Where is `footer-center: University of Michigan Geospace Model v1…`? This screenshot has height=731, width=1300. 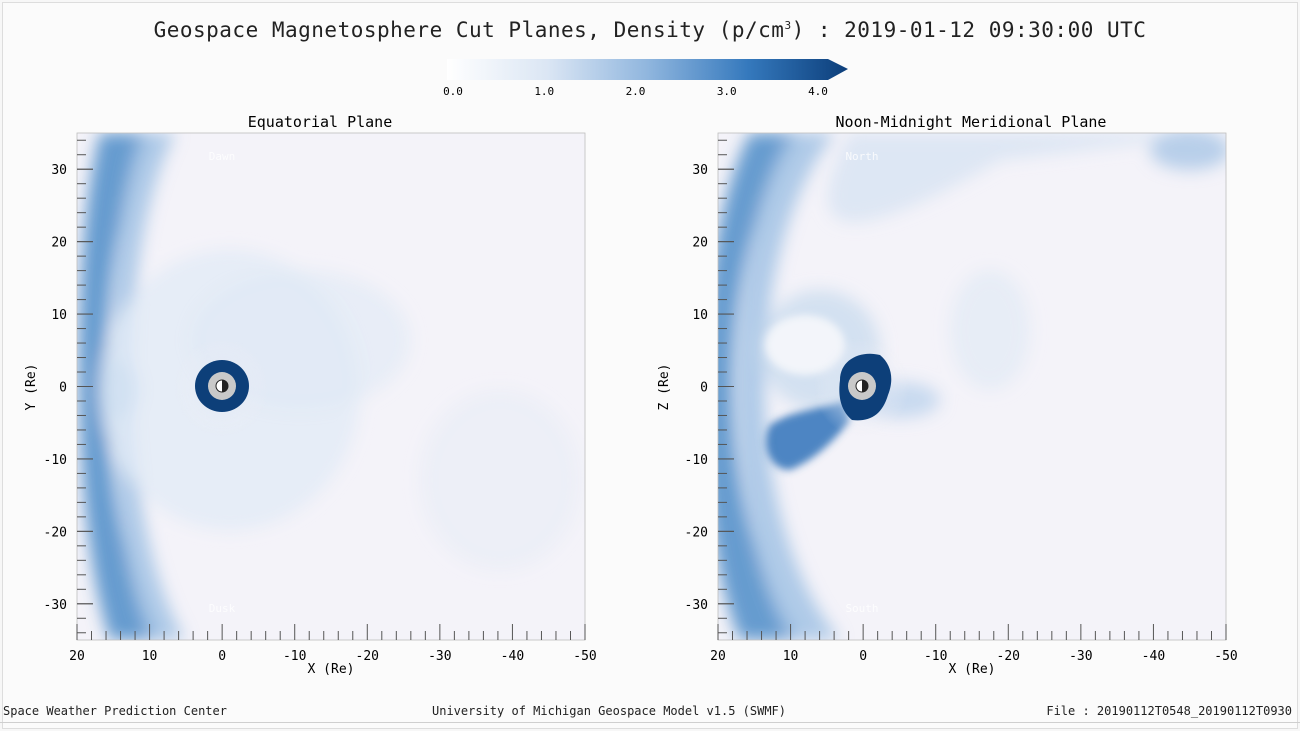
footer-center: University of Michigan Geospace Model v1… is located at coordinates (609, 711).